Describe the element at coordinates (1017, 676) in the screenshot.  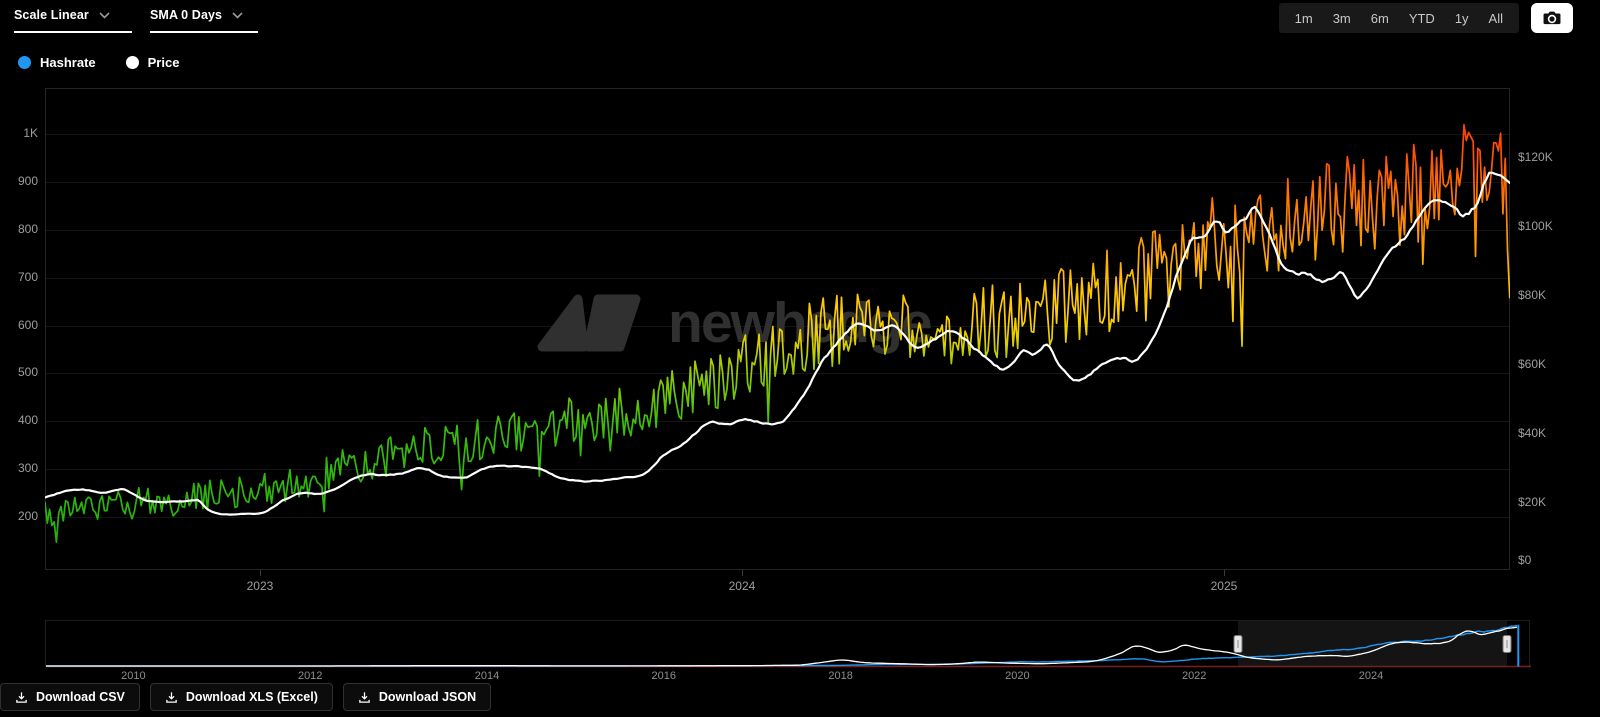
I see `navigator-year-label: 2020` at that location.